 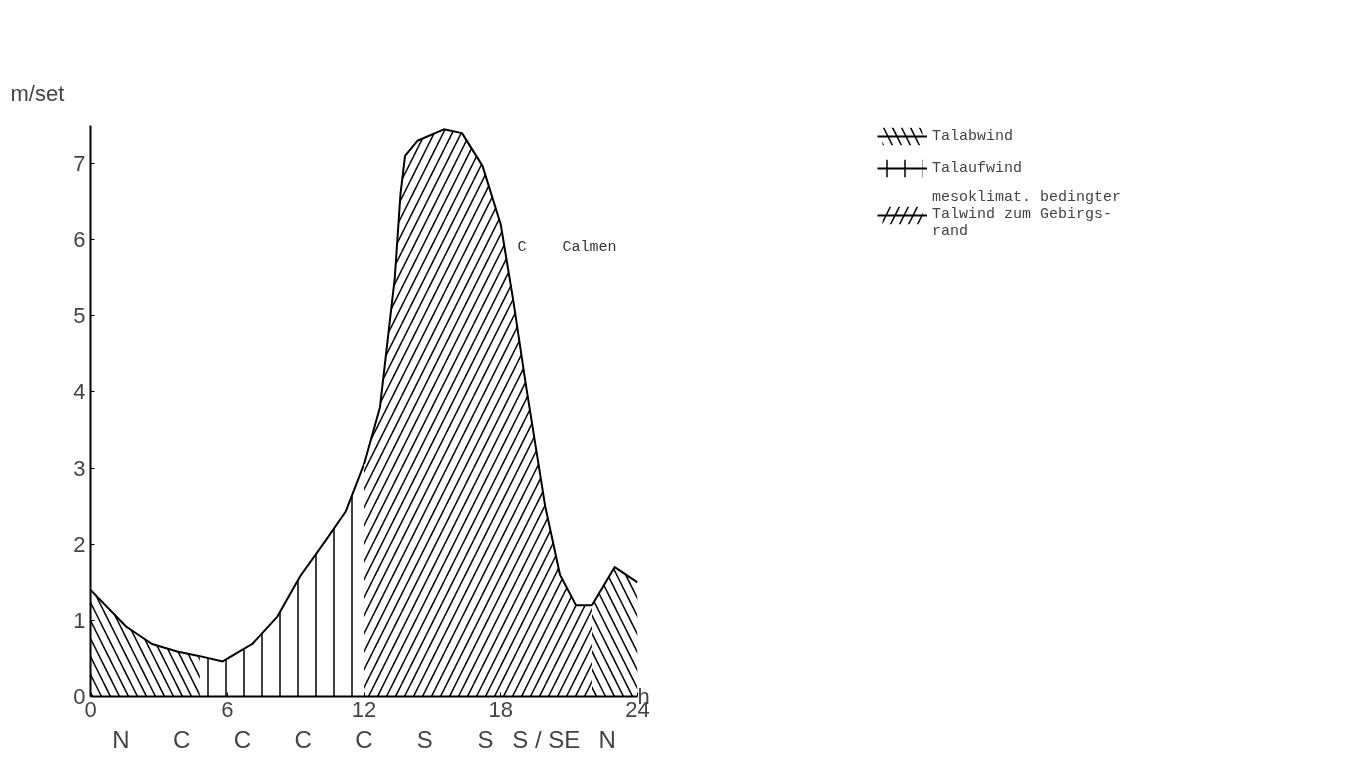 I want to click on y-tick-label: 4, so click(x=79, y=392).